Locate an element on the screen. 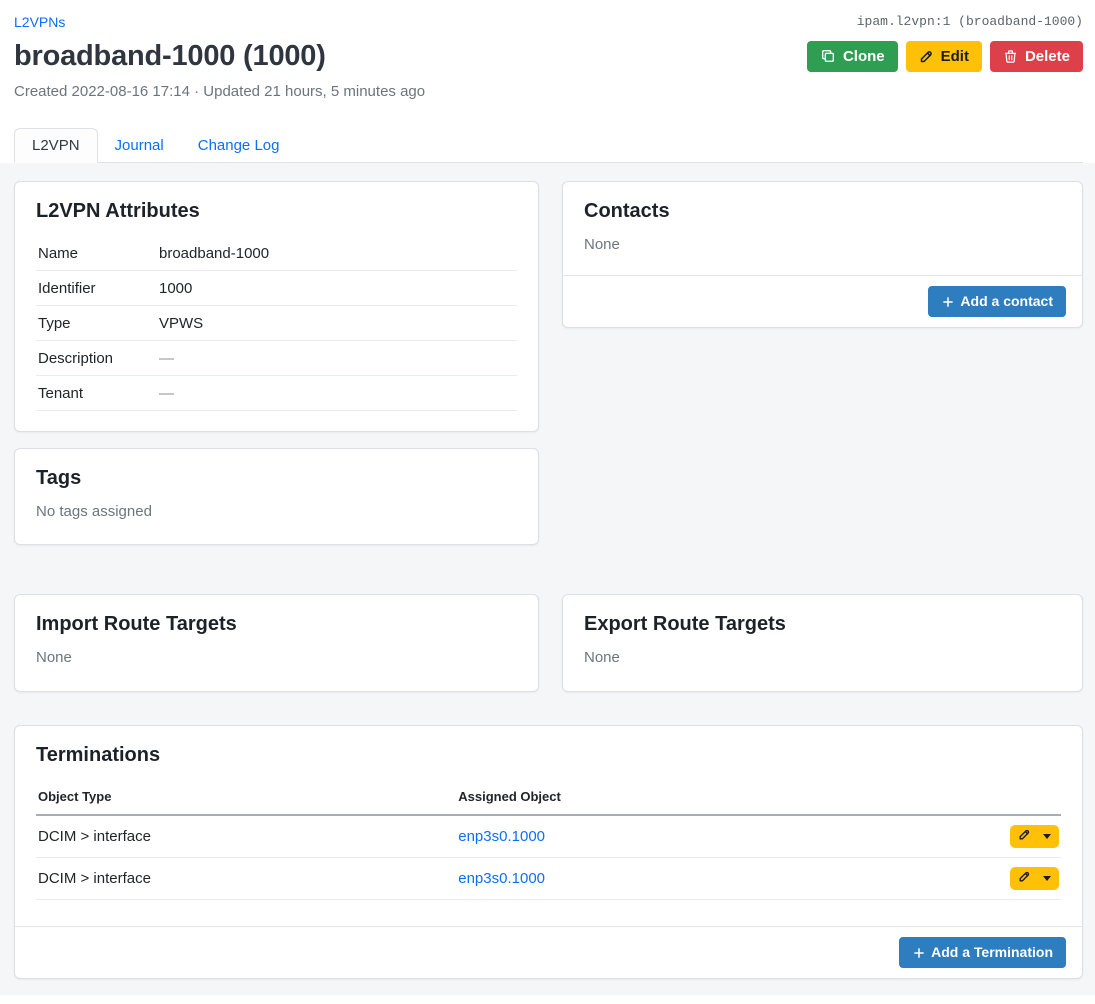 This screenshot has height=1004, width=1095. import-route-targets-empty-text: None is located at coordinates (54, 657).